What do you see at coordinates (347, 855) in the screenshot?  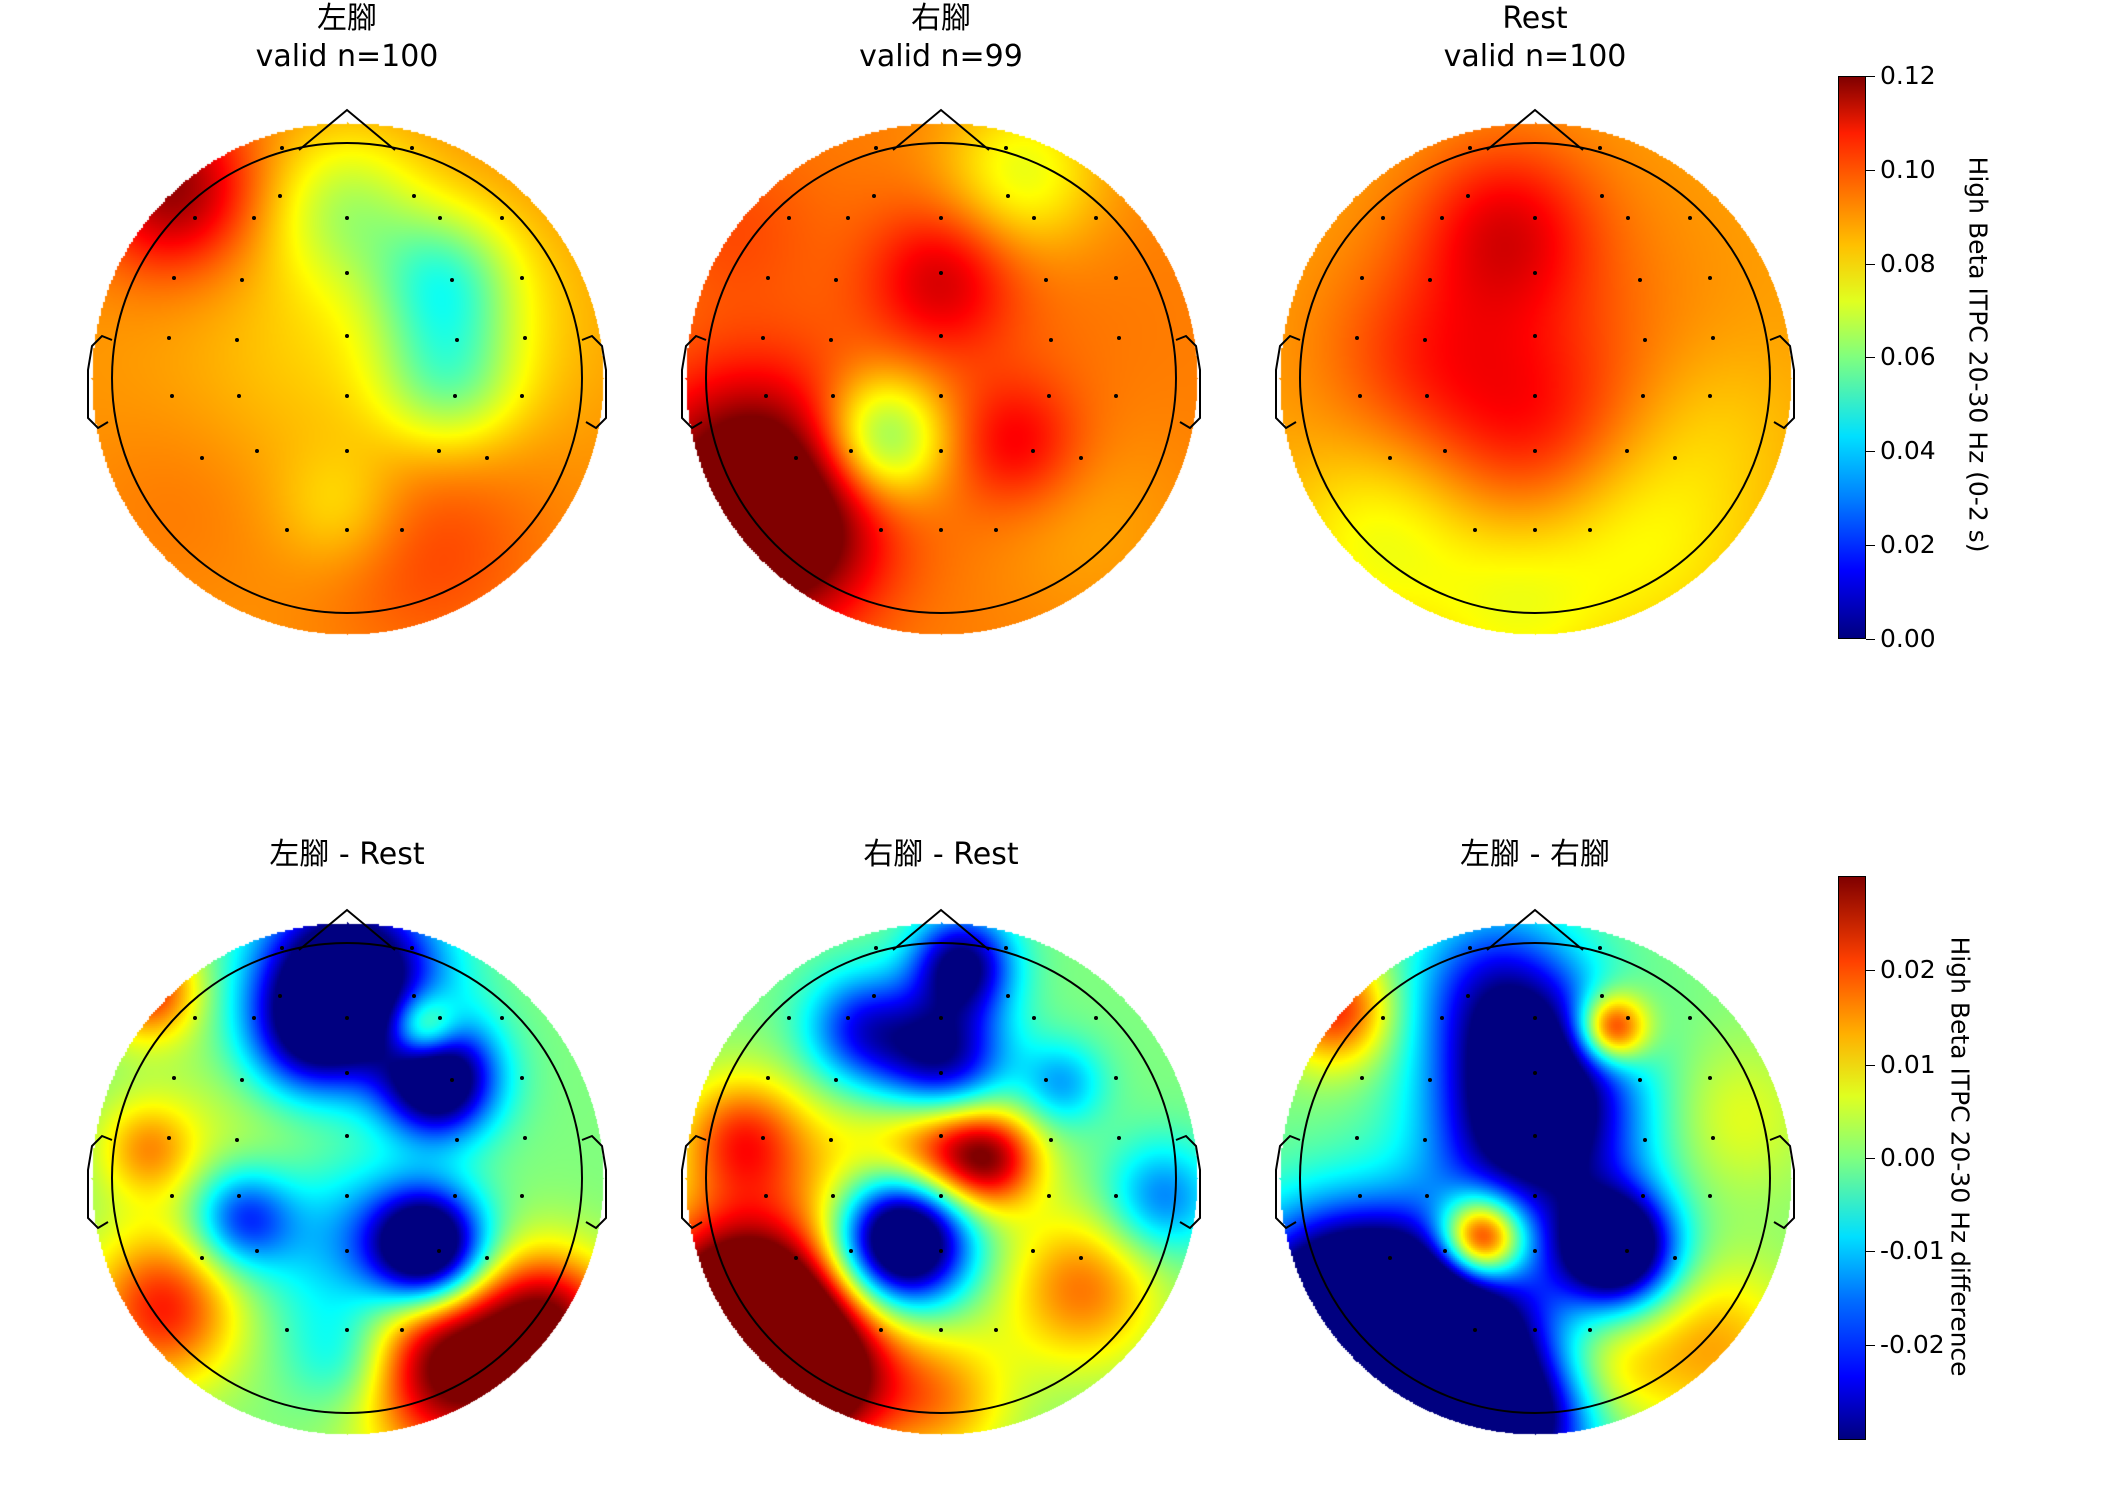 I see `panel-title-3: 左腳 - Rest` at bounding box center [347, 855].